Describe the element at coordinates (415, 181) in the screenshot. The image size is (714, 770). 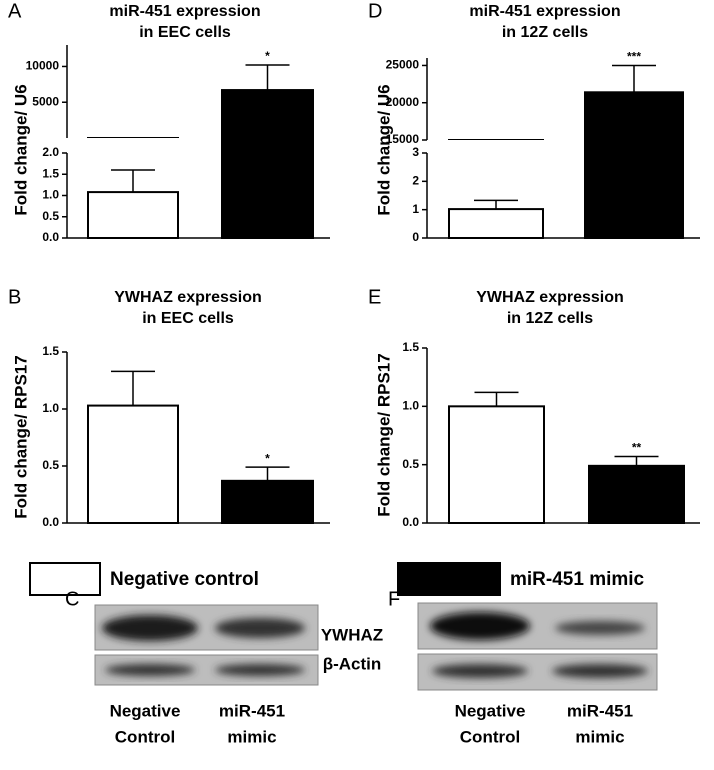
I see `y-tick-label: 2` at that location.